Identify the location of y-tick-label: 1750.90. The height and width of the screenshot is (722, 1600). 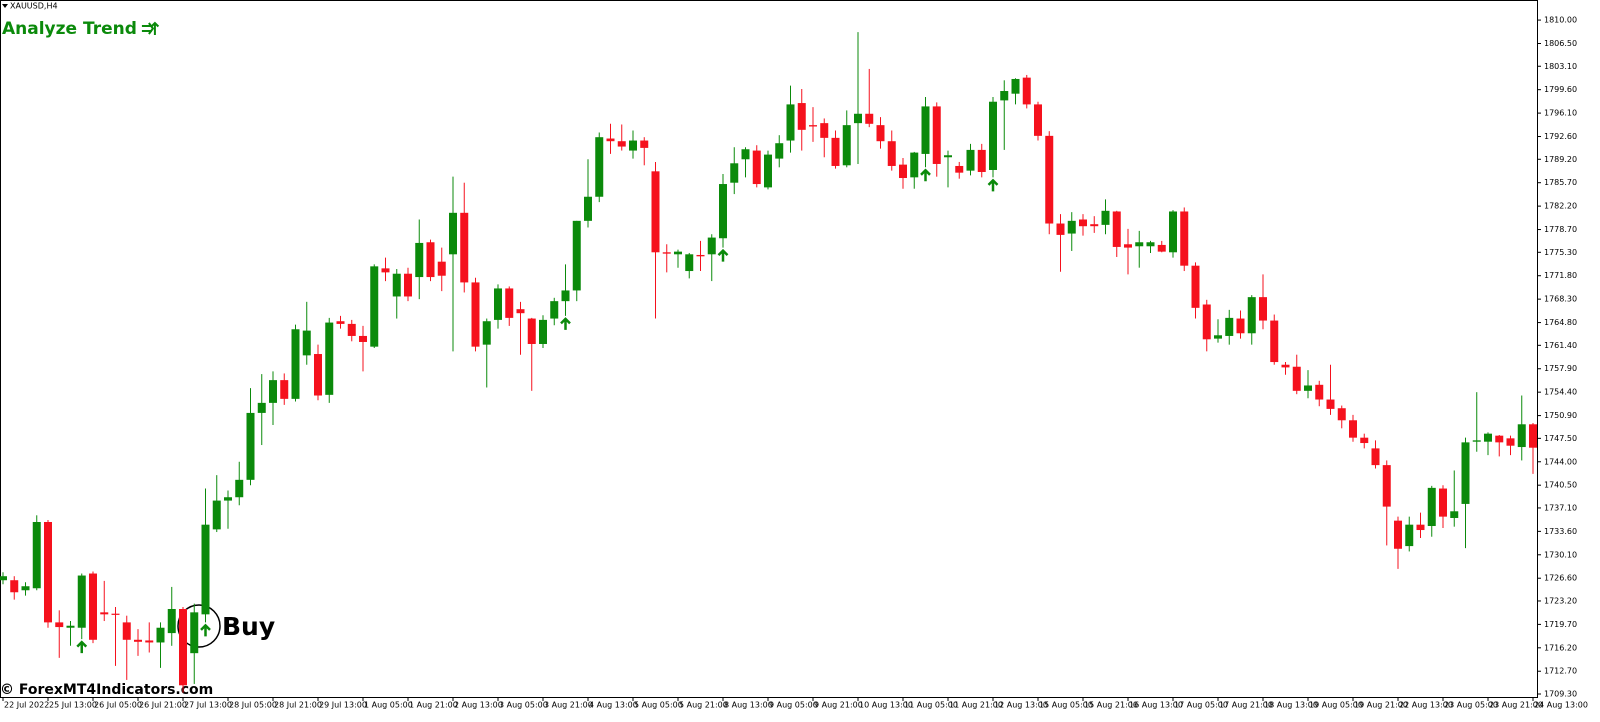
(1560, 415).